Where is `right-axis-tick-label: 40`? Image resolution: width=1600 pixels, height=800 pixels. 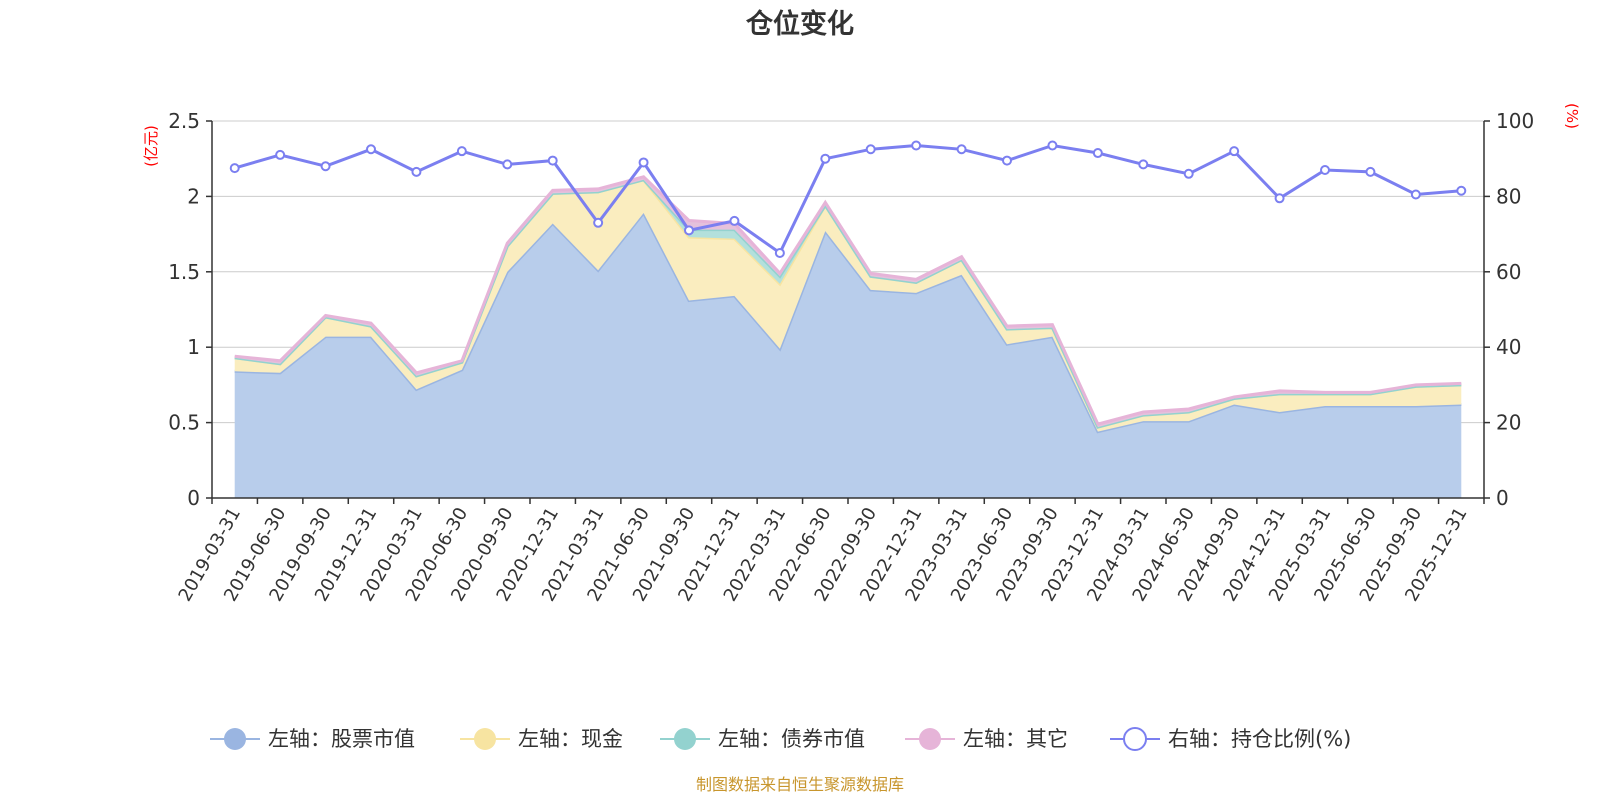 right-axis-tick-label: 40 is located at coordinates (1508, 347).